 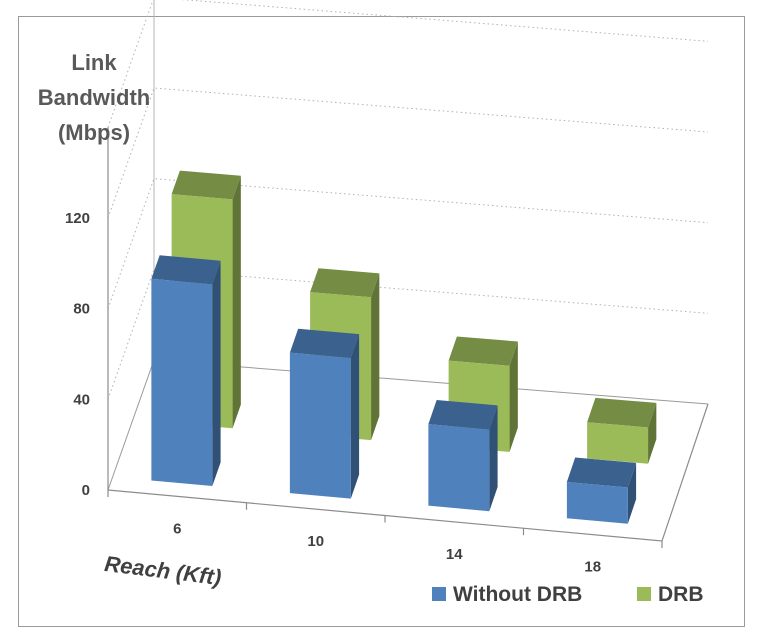 What do you see at coordinates (681, 594) in the screenshot?
I see `legend-label-drb: DRB` at bounding box center [681, 594].